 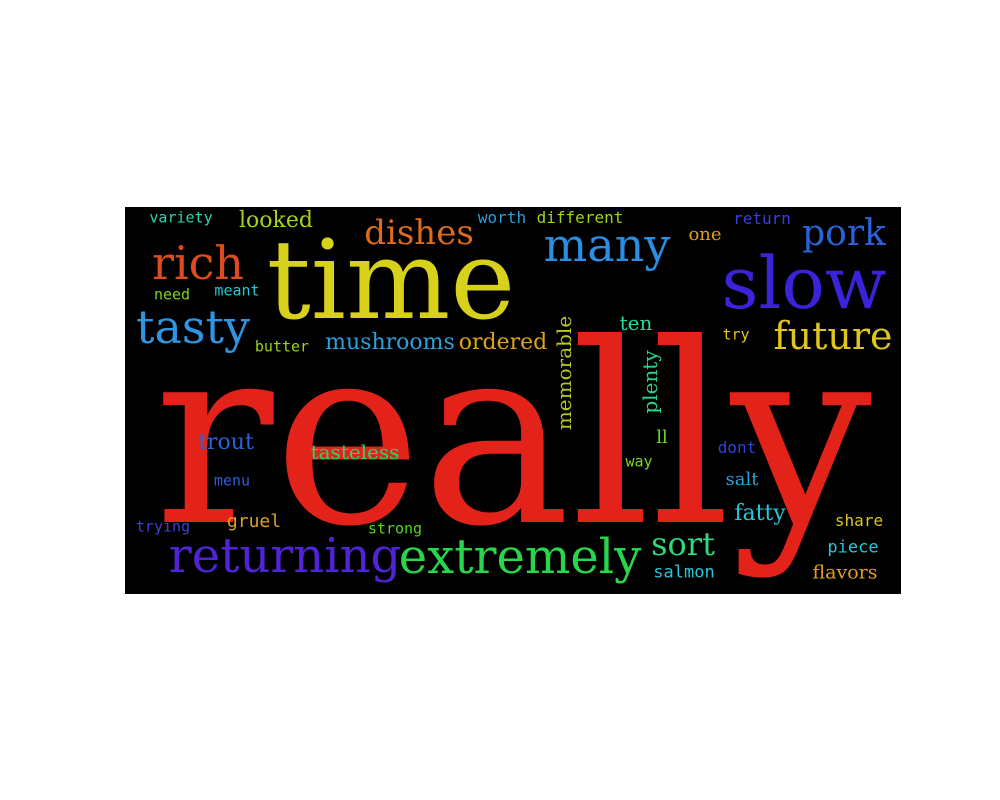 I want to click on word-piece: piece, so click(x=853, y=547).